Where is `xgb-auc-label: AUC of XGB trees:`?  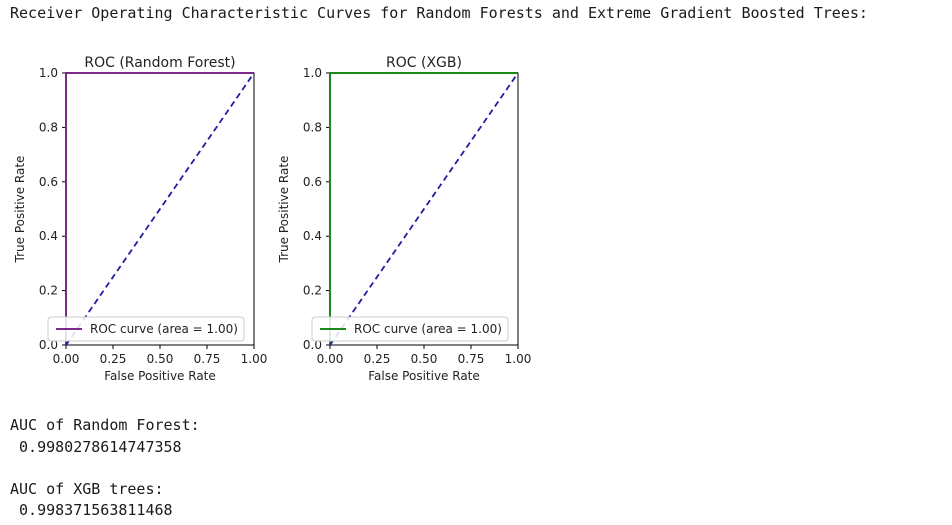
xgb-auc-label: AUC of XGB trees: is located at coordinates (87, 489).